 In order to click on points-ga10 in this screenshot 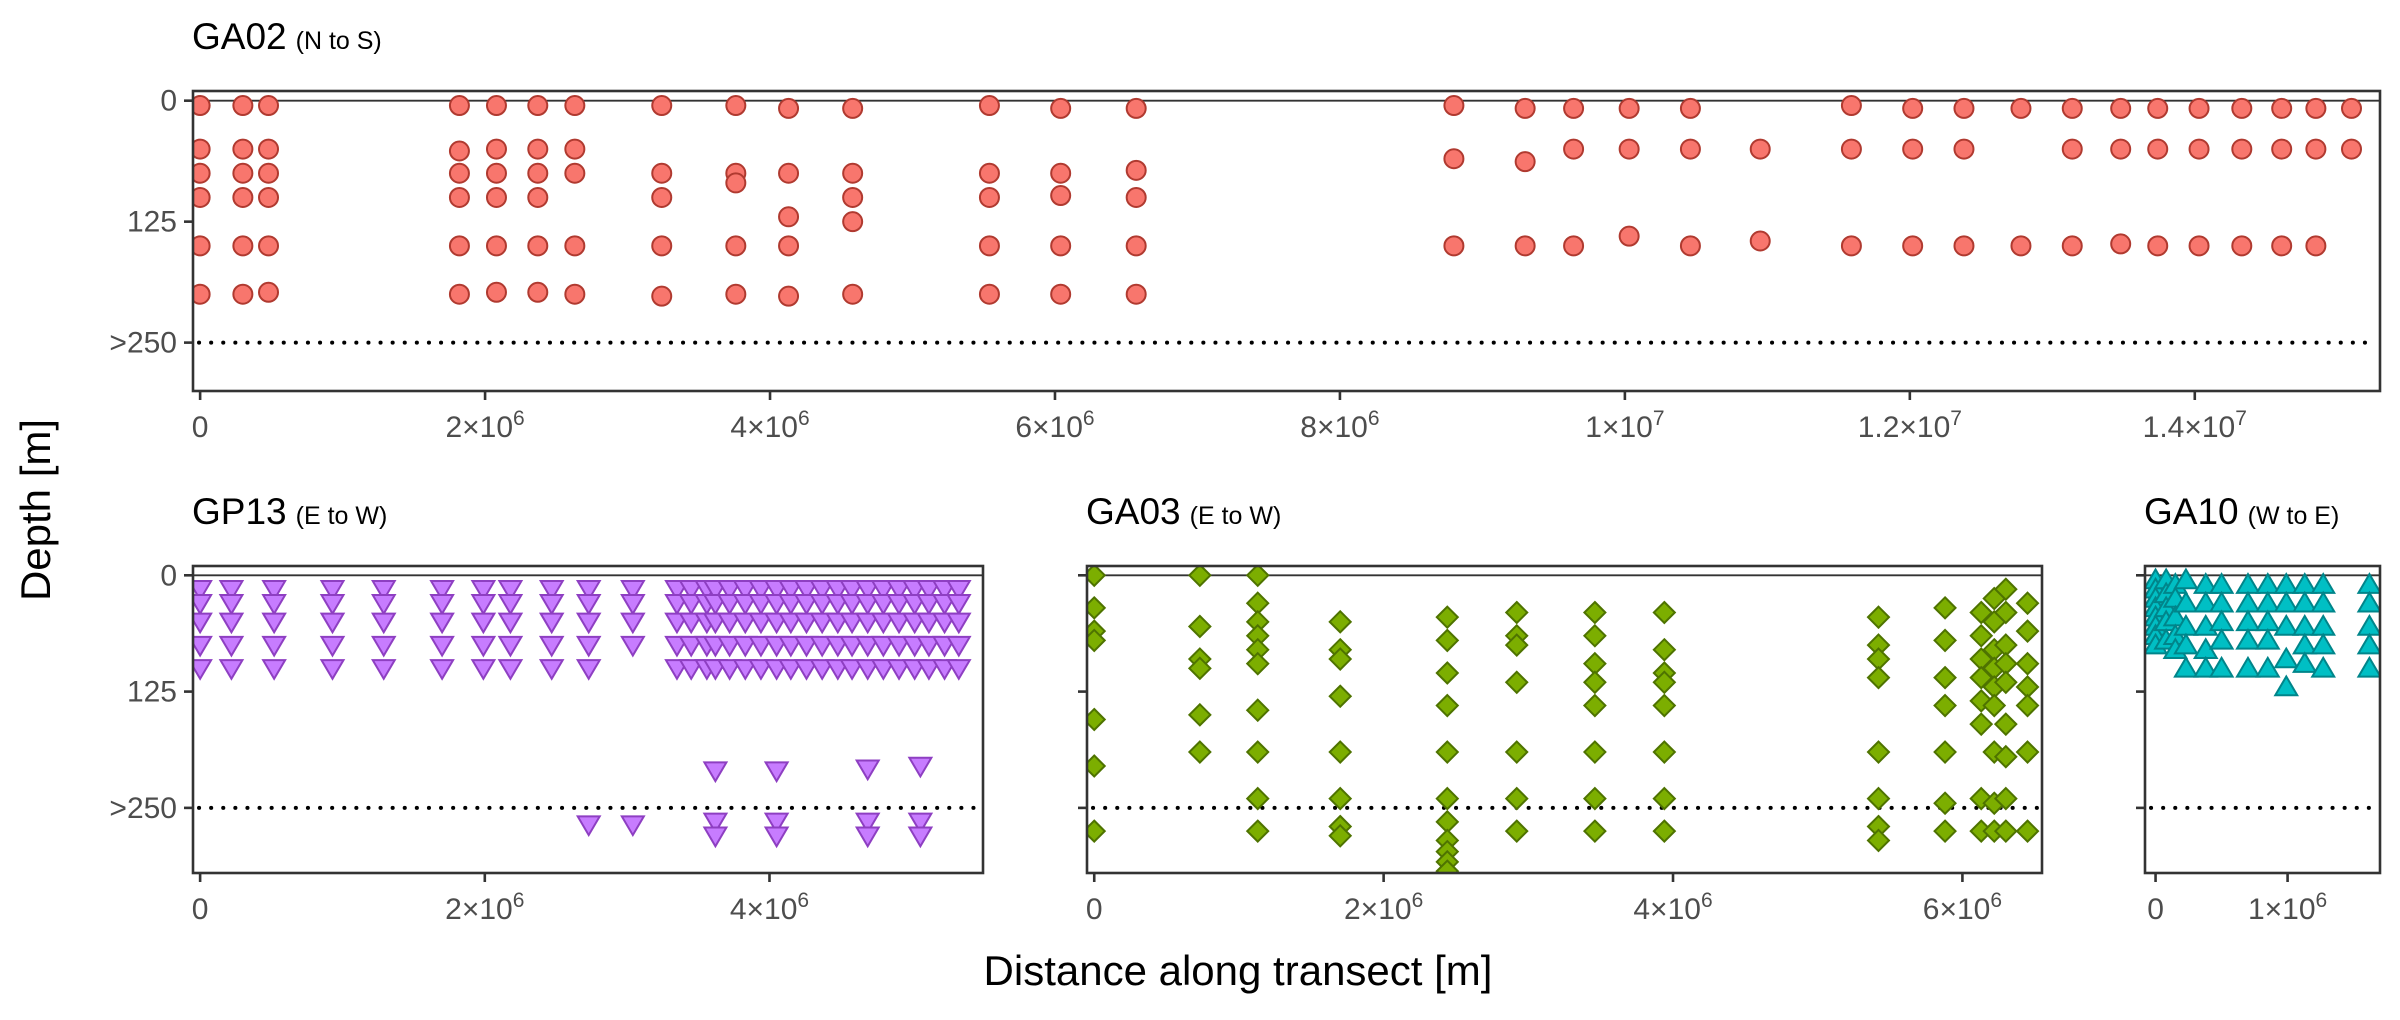, I will do `click(2262, 632)`.